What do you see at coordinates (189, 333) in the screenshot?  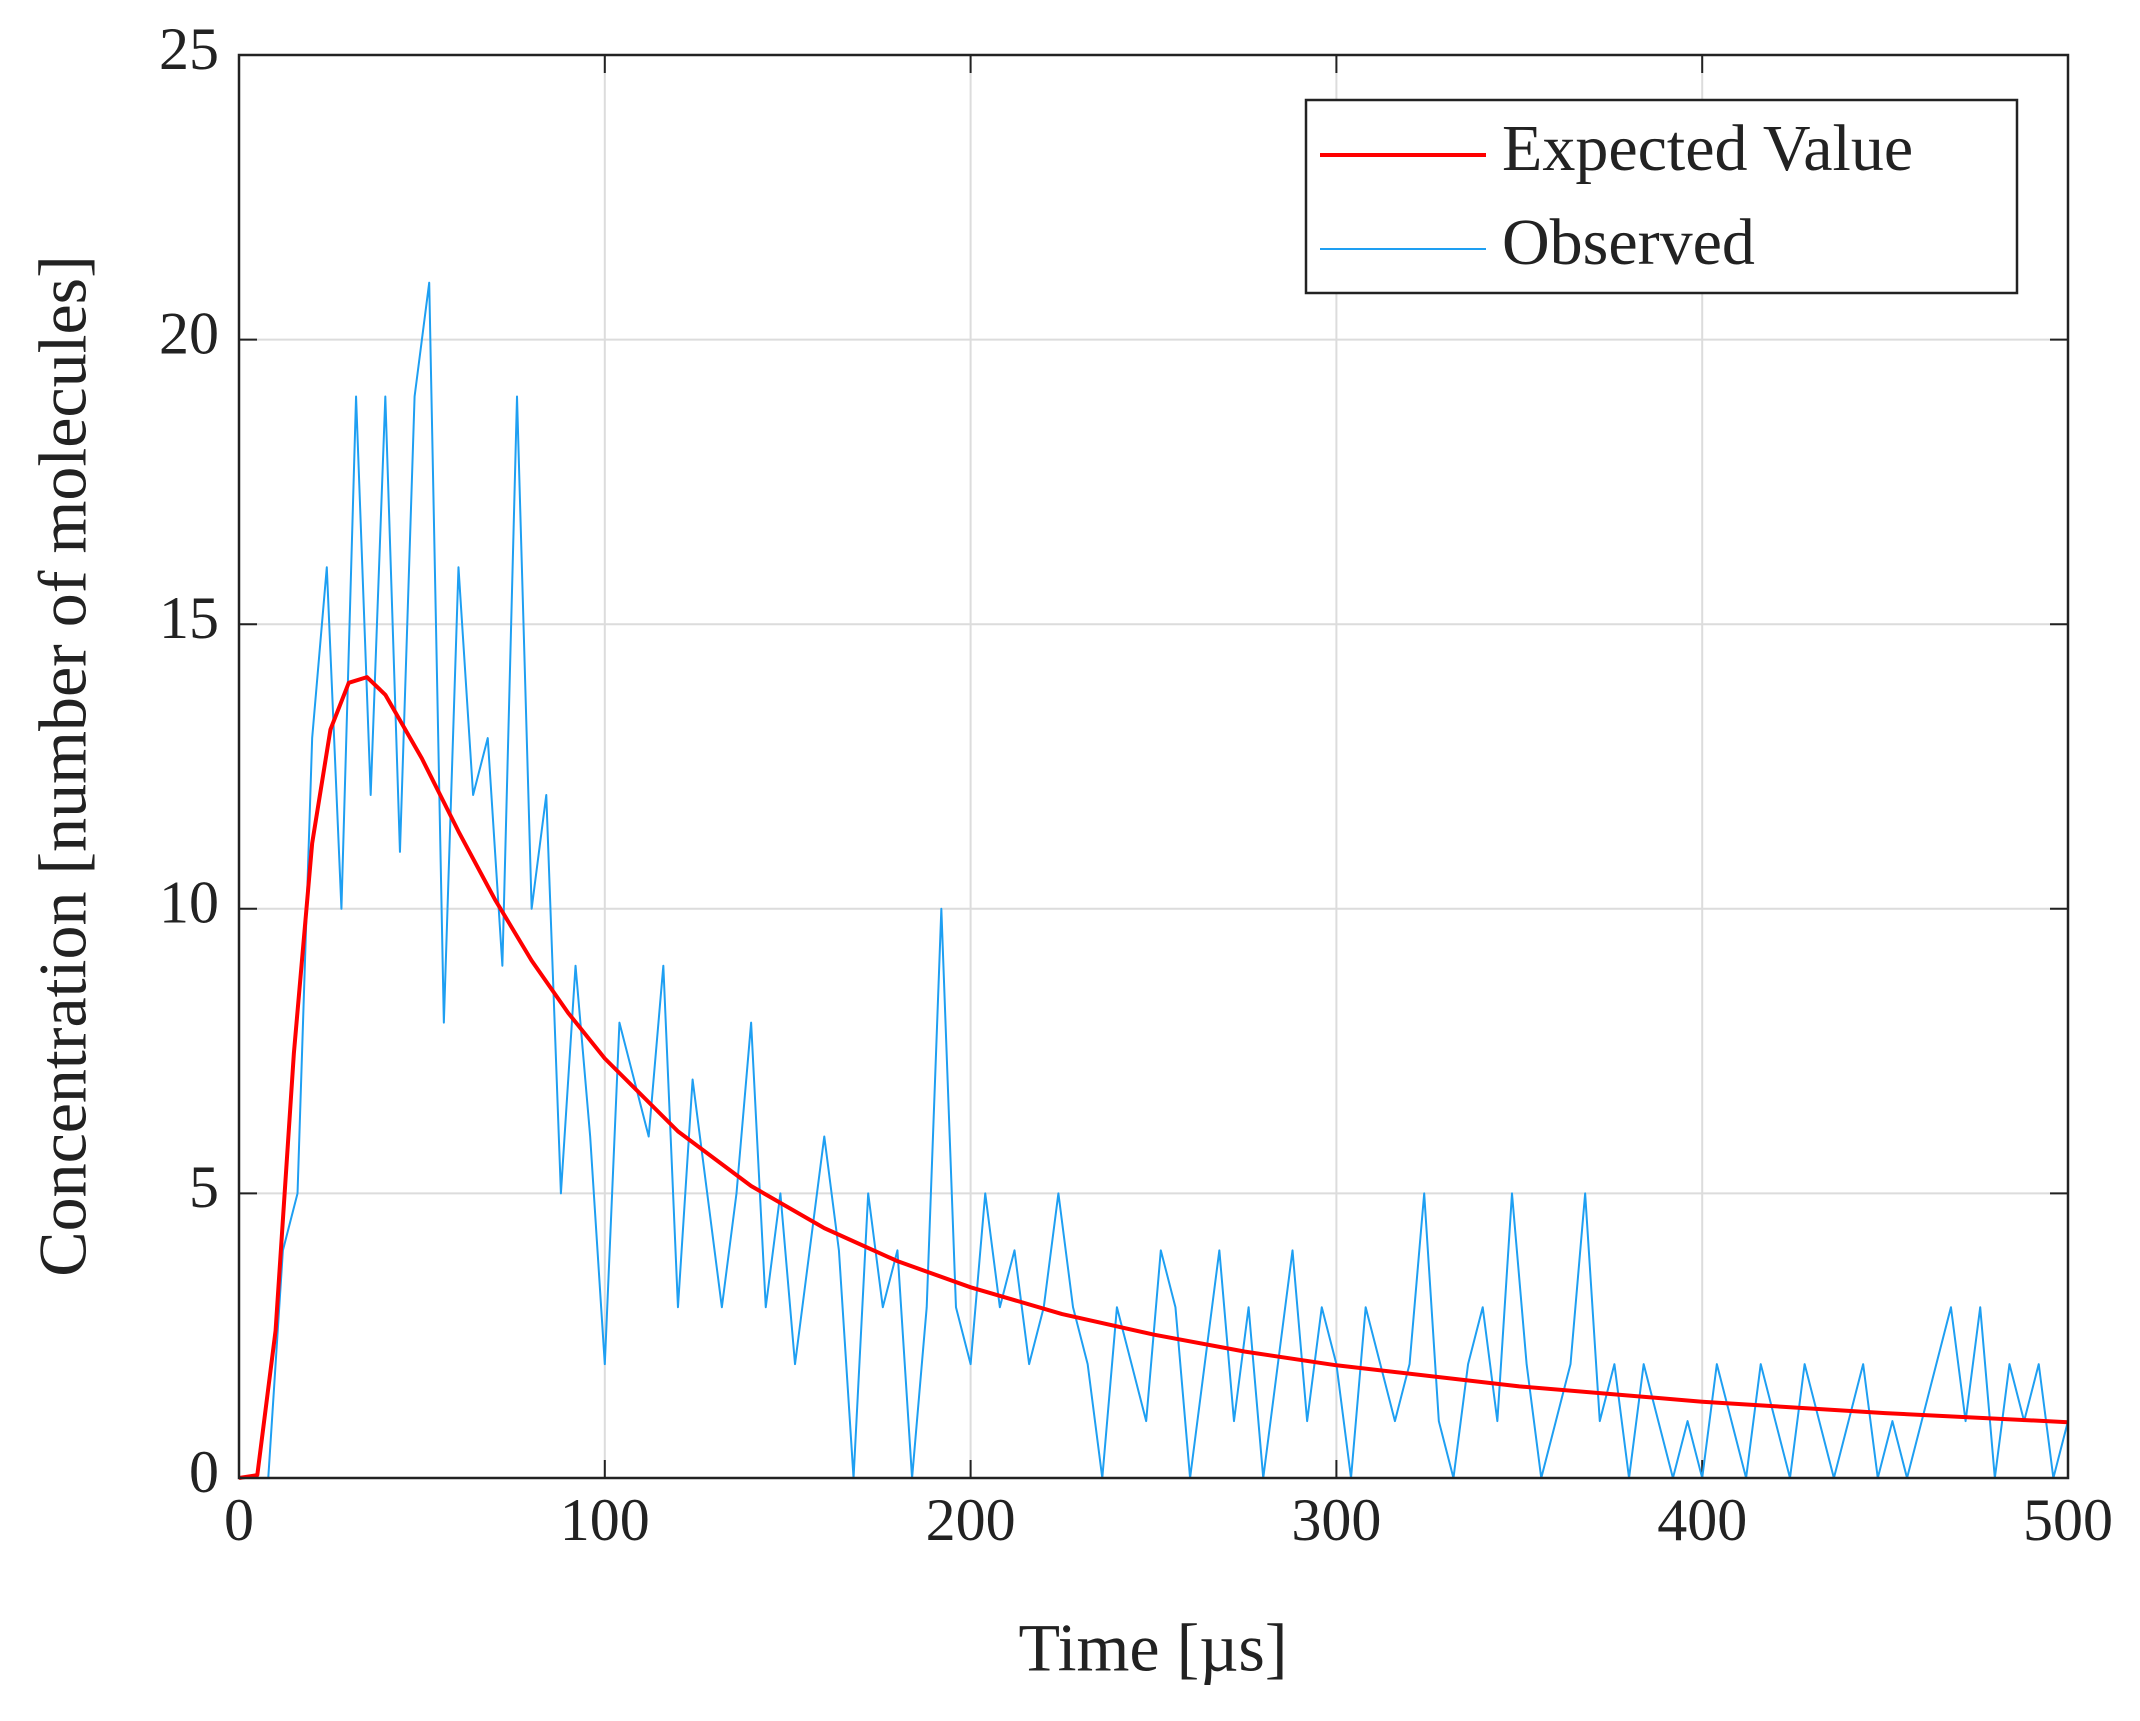 I see `y-tick-label: 20` at bounding box center [189, 333].